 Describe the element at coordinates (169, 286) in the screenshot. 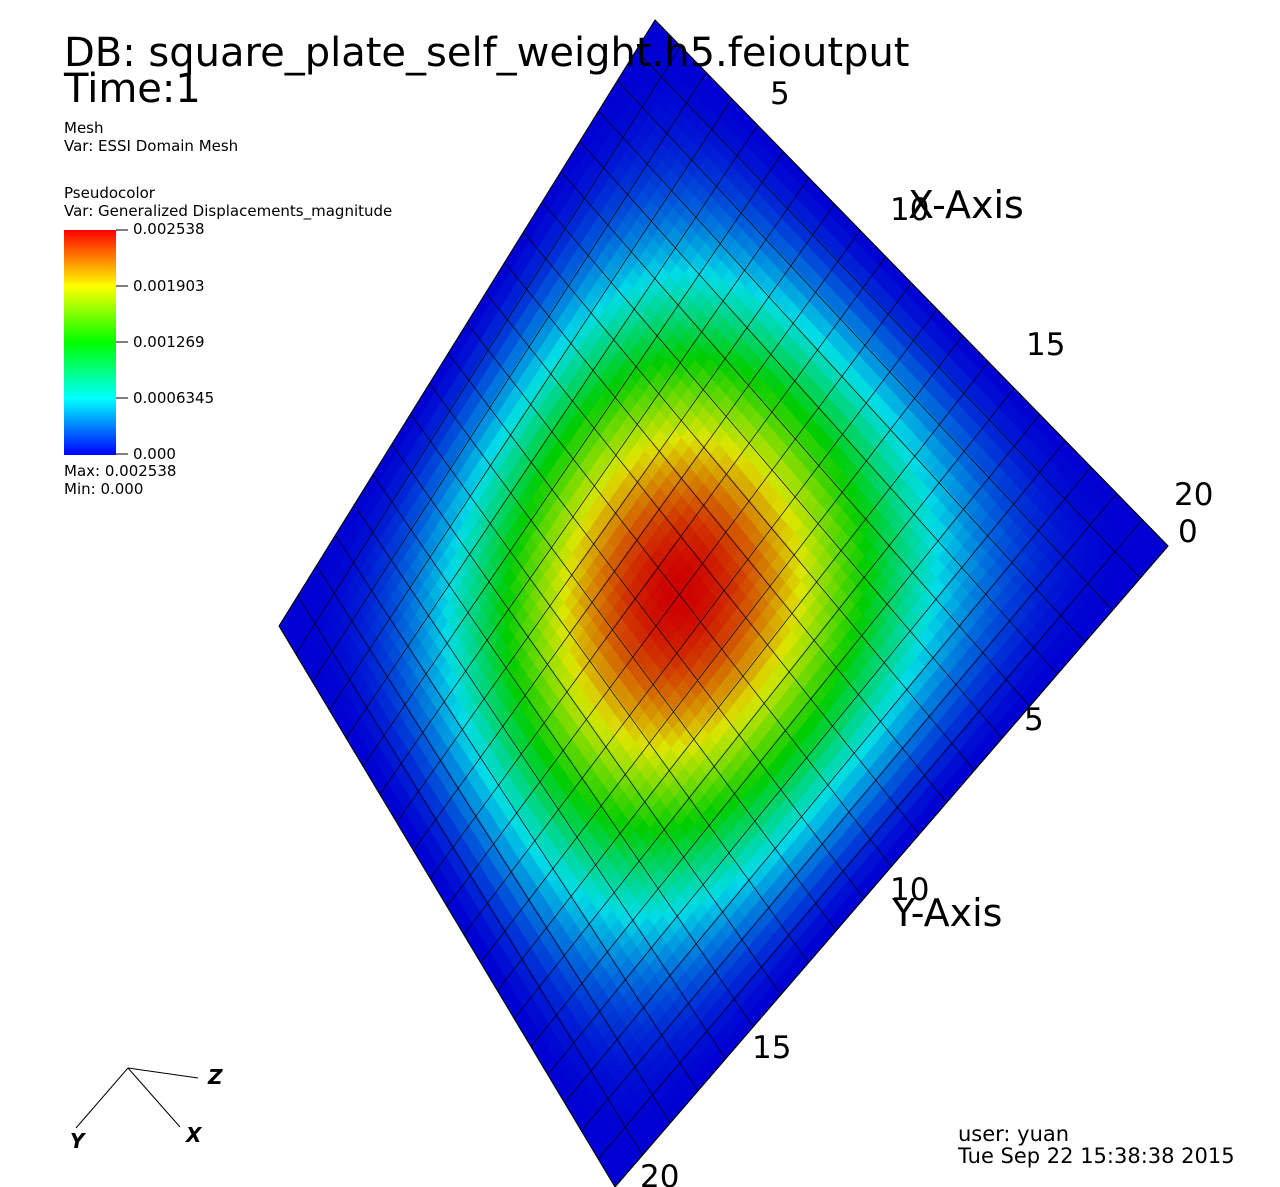

I see `colorbar-tick-label: 0.001903` at that location.